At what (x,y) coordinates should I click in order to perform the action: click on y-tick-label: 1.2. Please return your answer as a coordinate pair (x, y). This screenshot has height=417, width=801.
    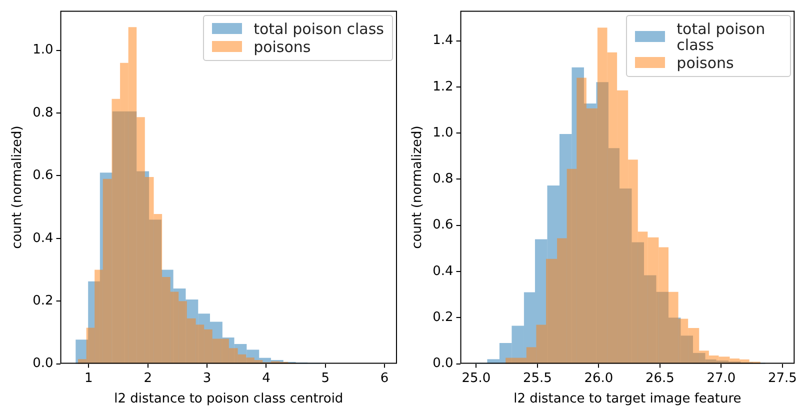
    Looking at the image, I should click on (443, 86).